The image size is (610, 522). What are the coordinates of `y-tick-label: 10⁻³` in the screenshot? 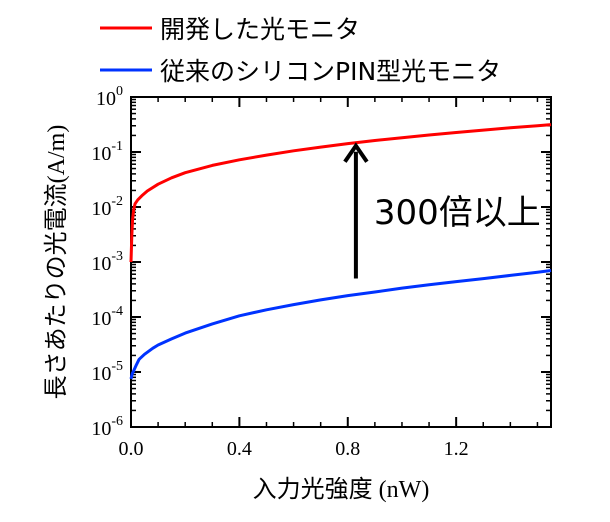 It's located at (107, 262).